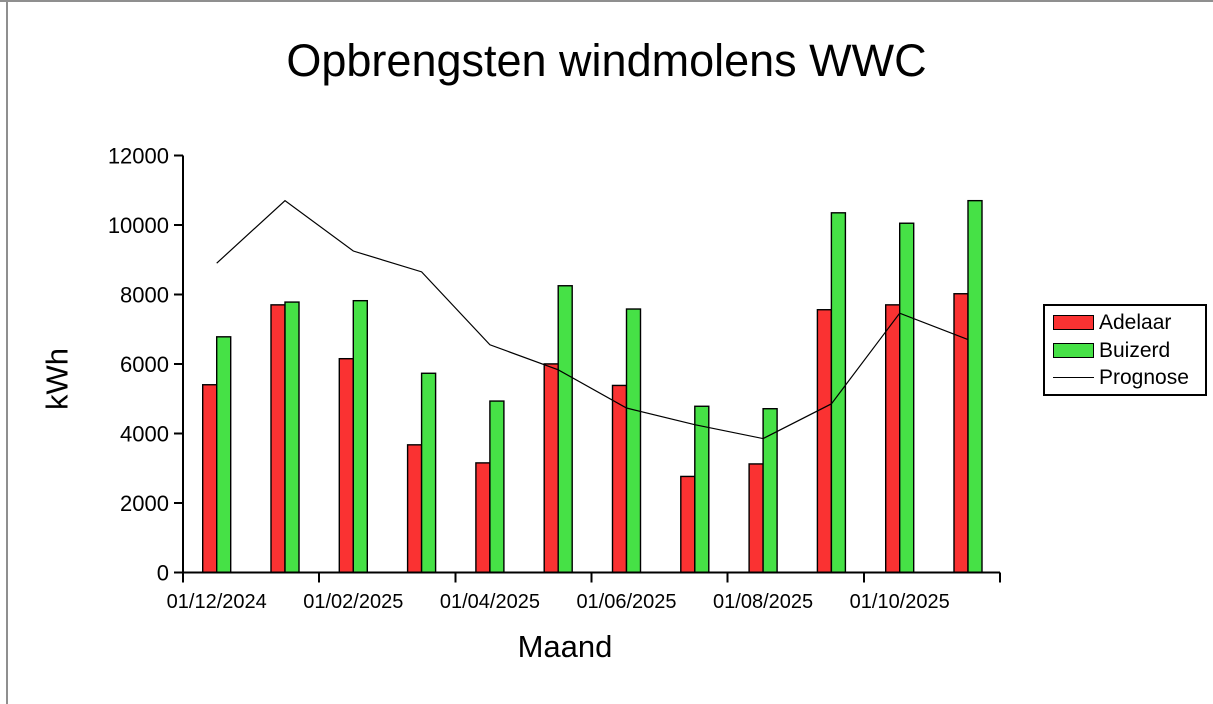 This screenshot has width=1213, height=704. Describe the element at coordinates (1073, 322) in the screenshot. I see `legend-adelaar-swatch` at that location.